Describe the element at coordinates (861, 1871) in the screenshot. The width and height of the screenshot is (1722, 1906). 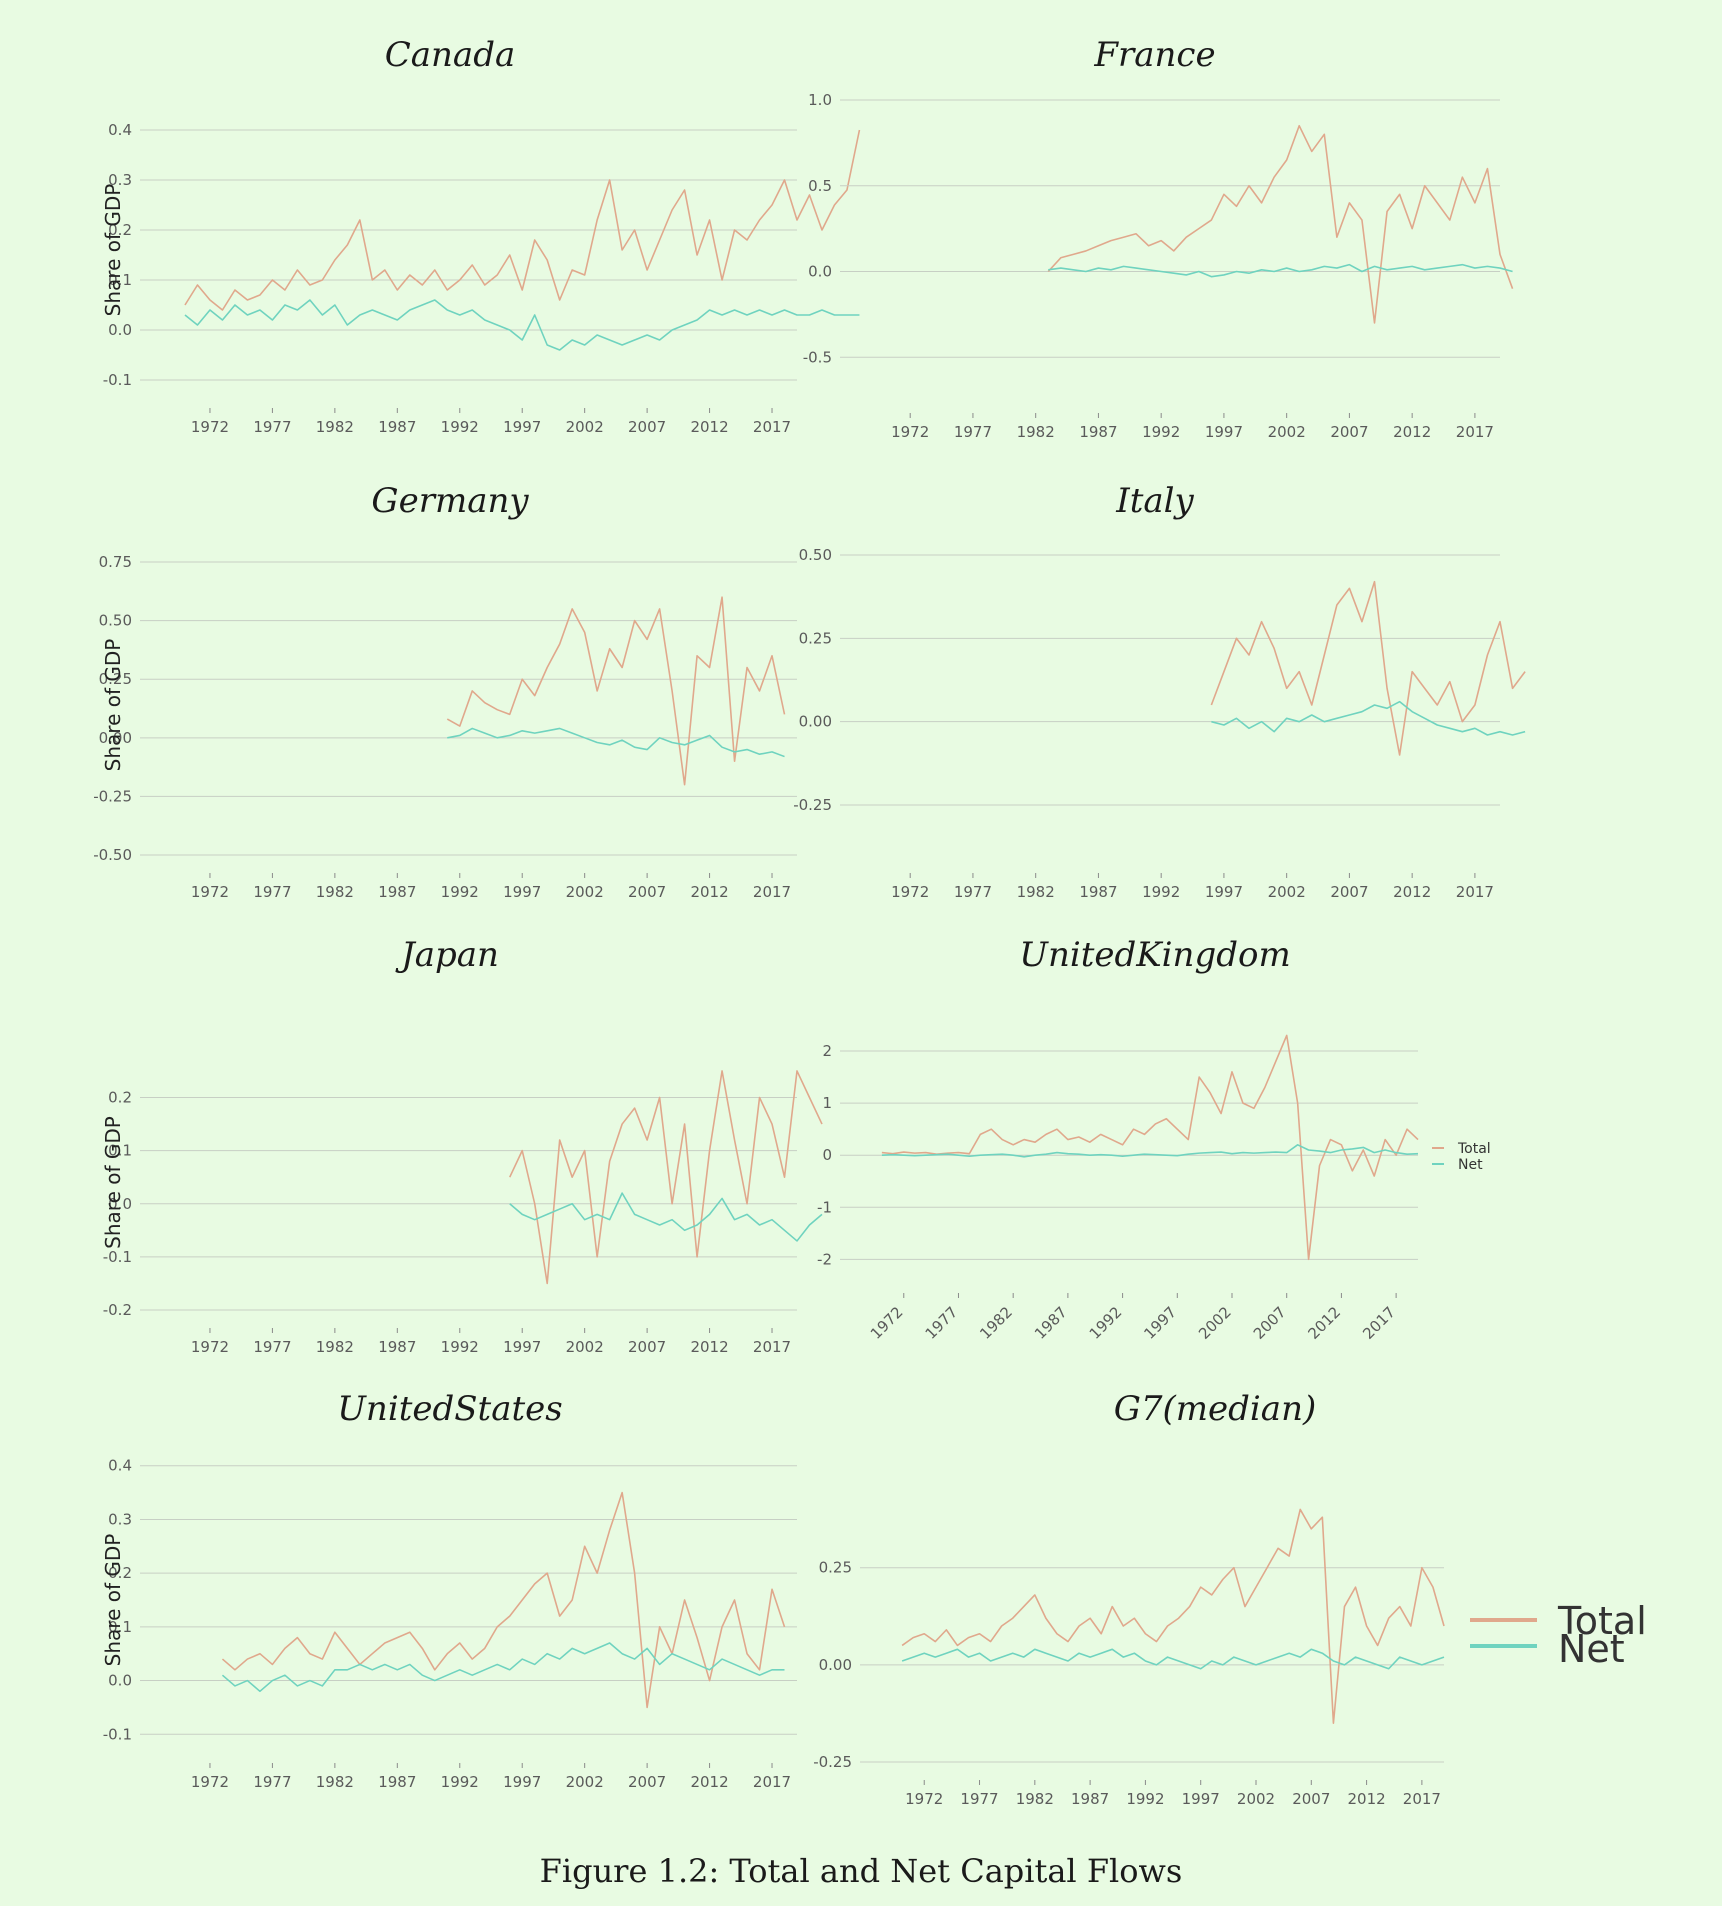
I see `figure-caption: Figure 1.2: Total and Net Capital Flows` at that location.